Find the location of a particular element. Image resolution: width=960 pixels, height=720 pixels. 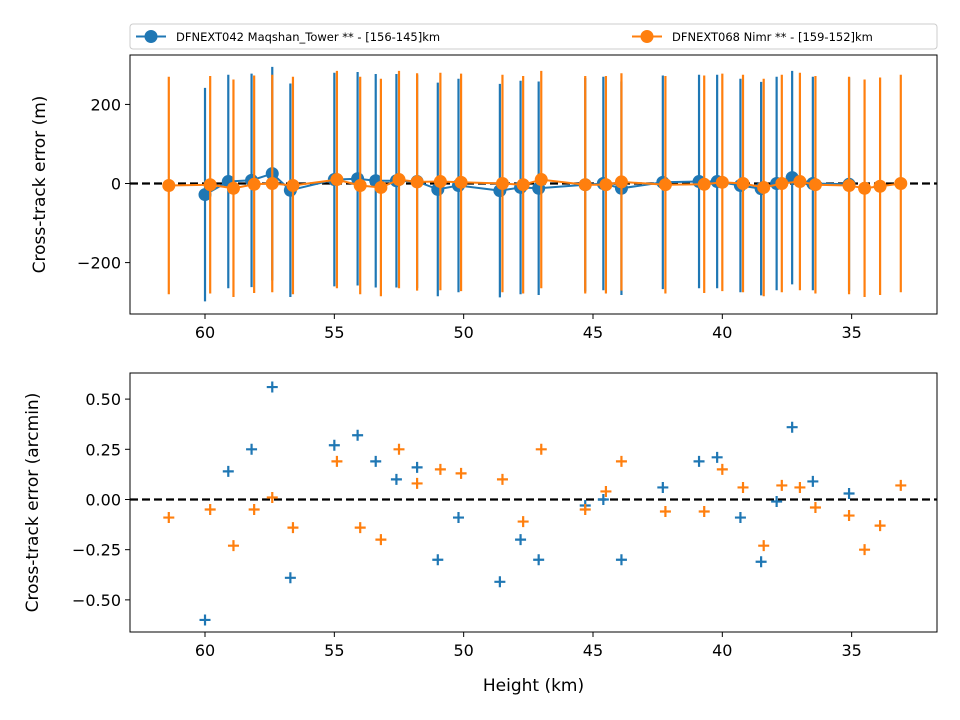

x-tick-label: 40 is located at coordinates (722, 650).